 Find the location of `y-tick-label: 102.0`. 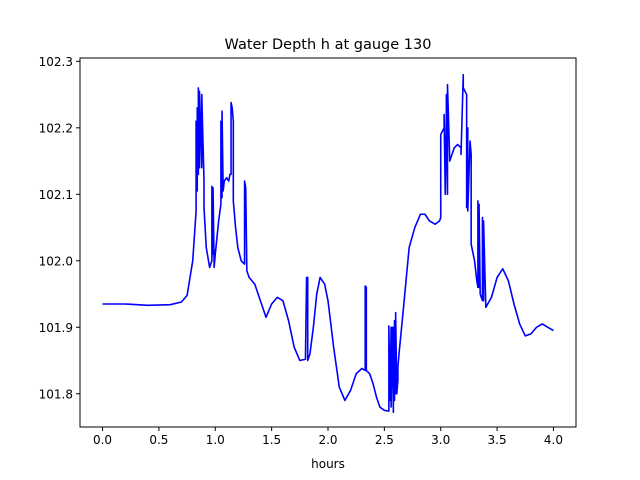

y-tick-label: 102.0 is located at coordinates (56, 261).